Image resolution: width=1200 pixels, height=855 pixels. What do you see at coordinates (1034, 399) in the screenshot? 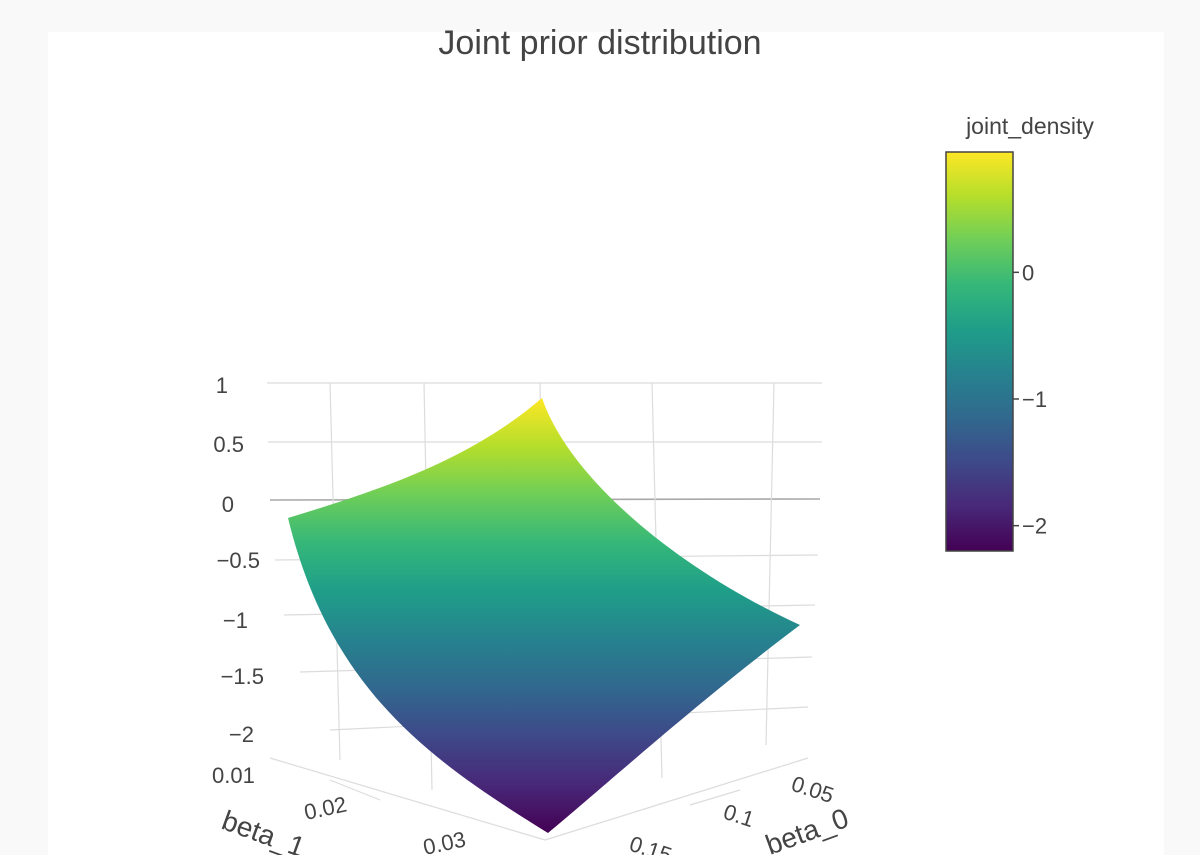
I see `colorbar-tick-label: −1` at bounding box center [1034, 399].